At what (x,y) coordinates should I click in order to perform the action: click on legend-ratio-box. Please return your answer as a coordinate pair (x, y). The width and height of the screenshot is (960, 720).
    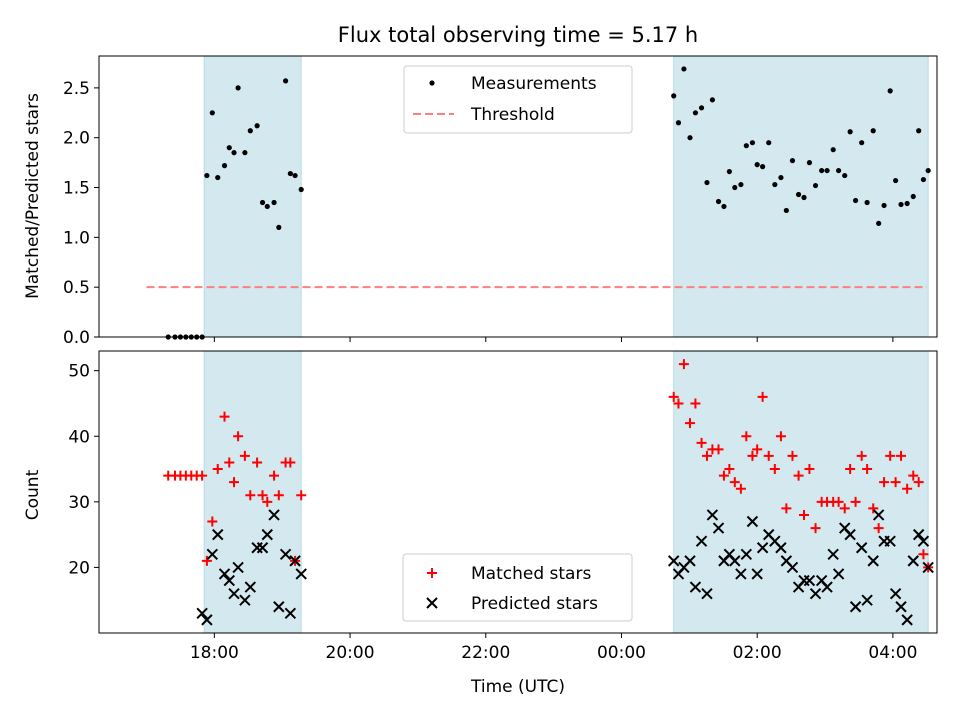
    Looking at the image, I should click on (518, 99).